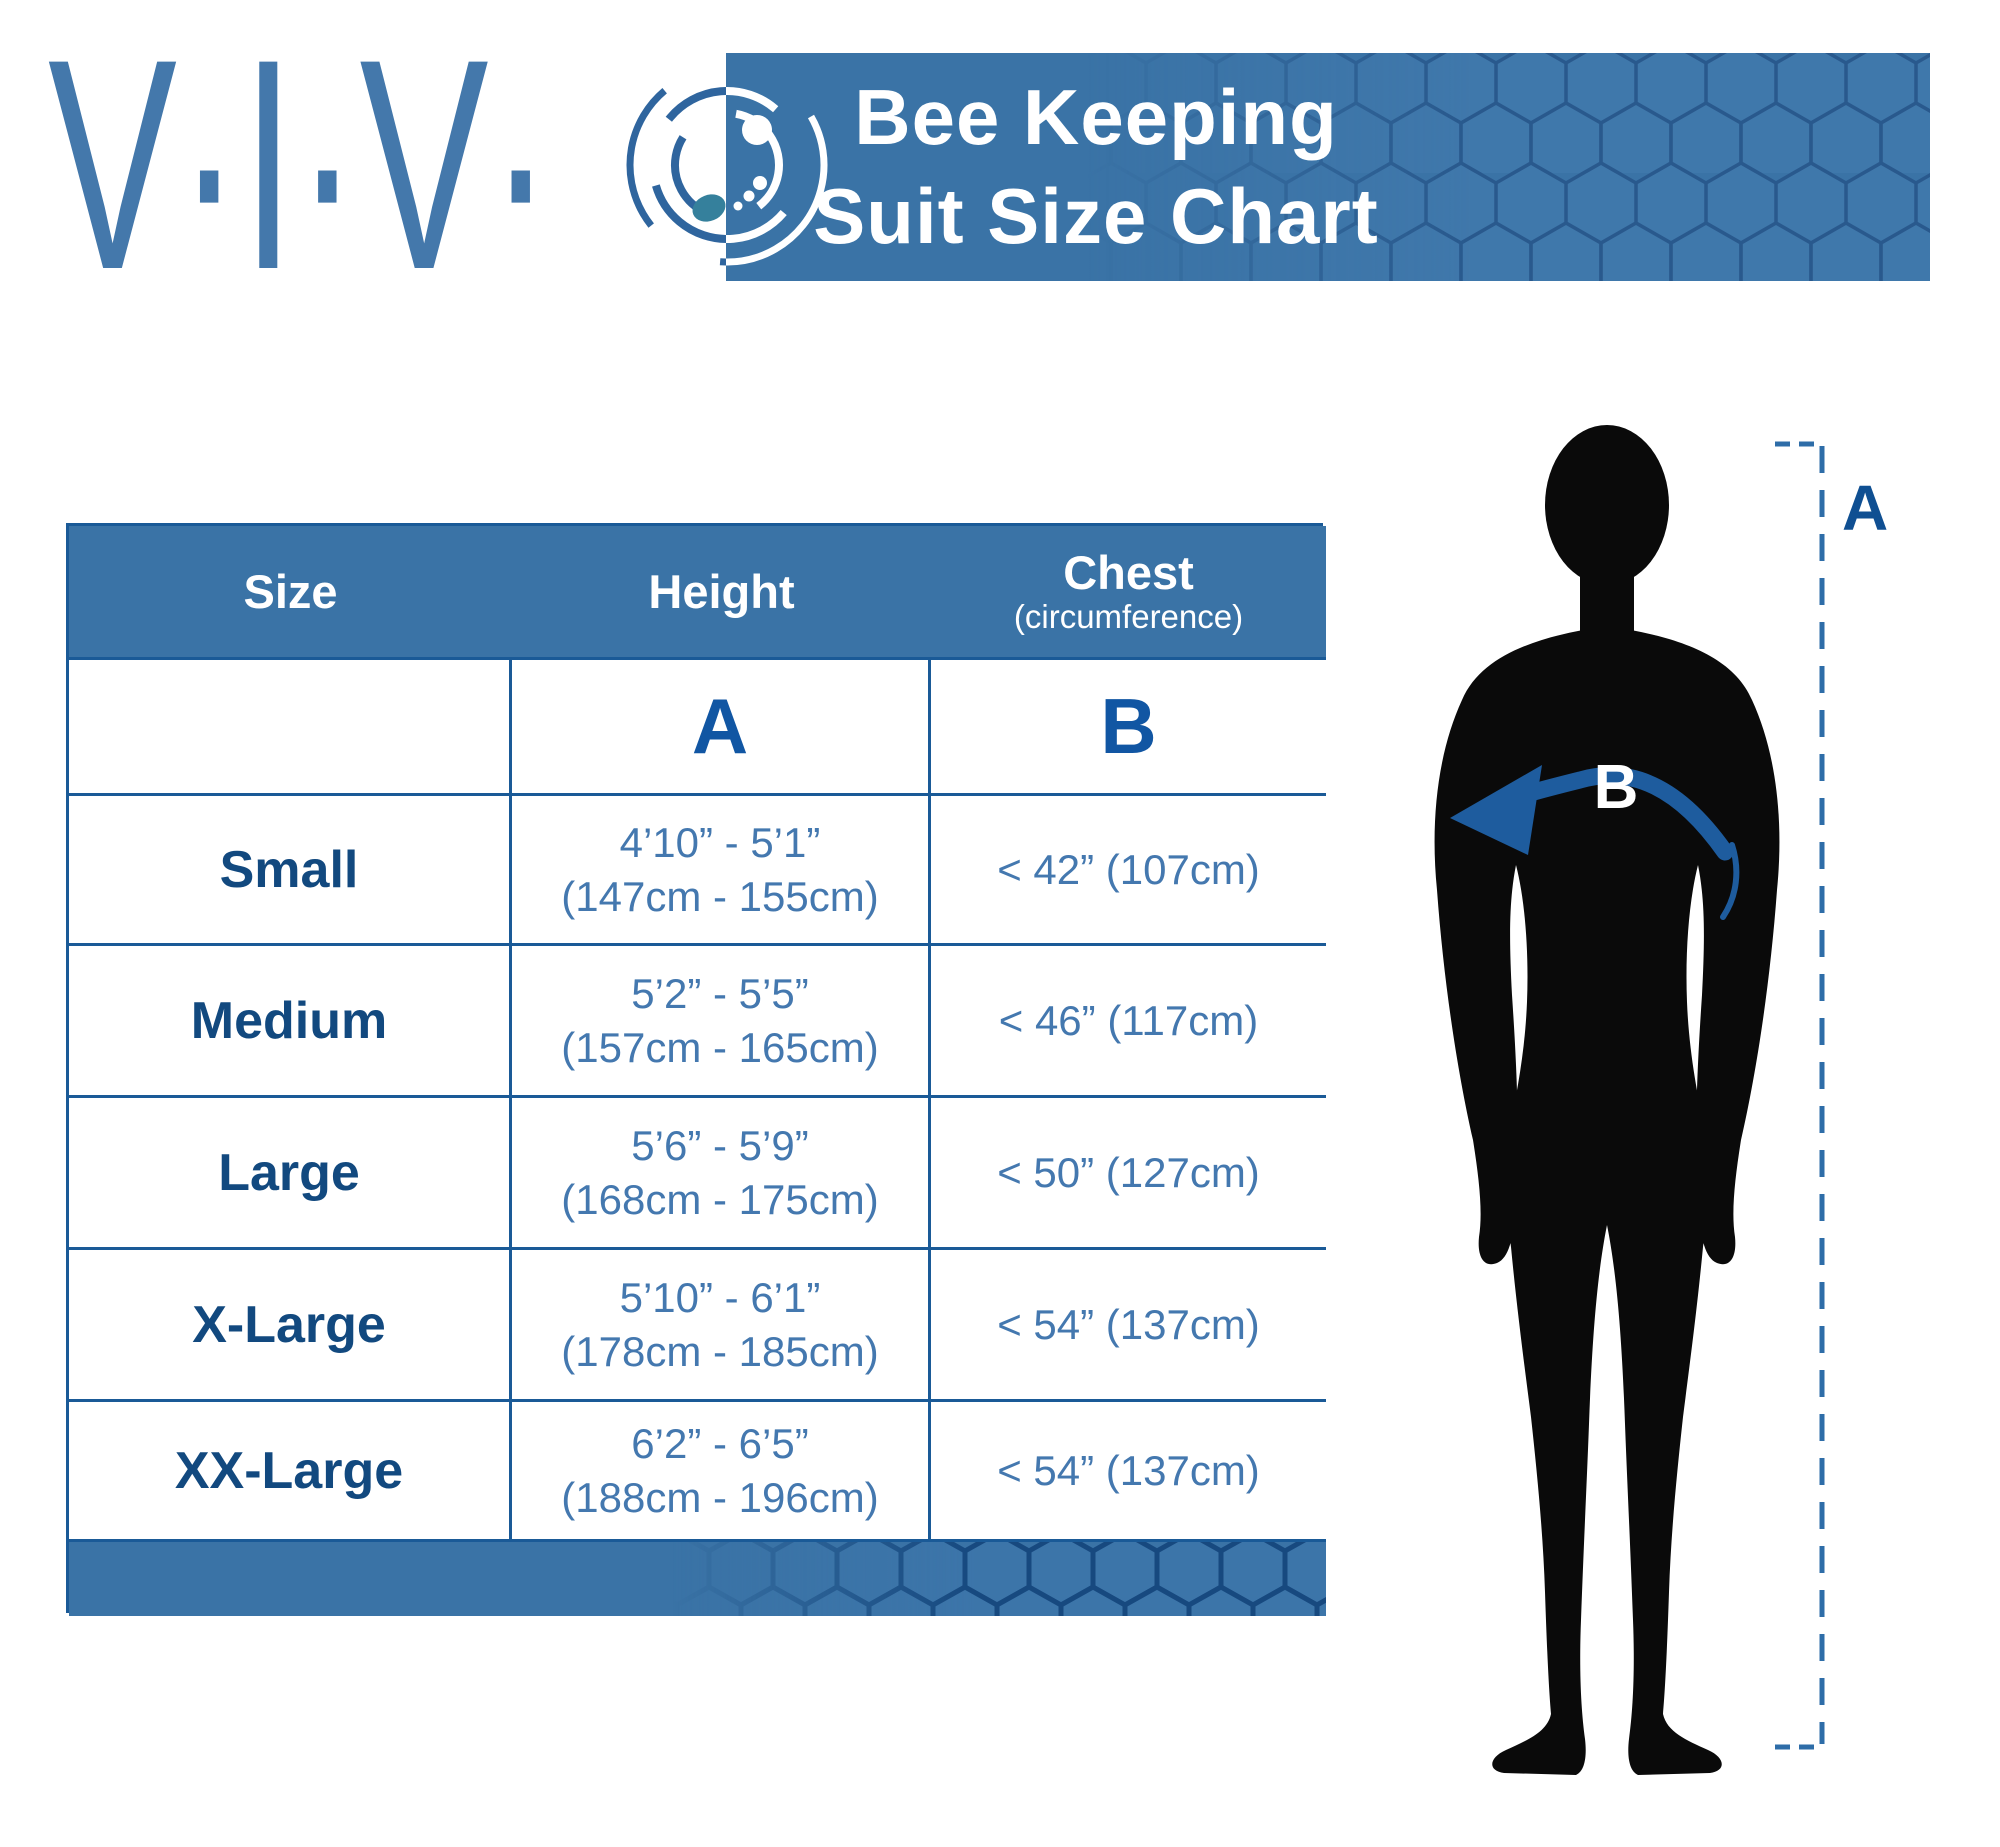  I want to click on orbit-teal-dot, so click(709, 208).